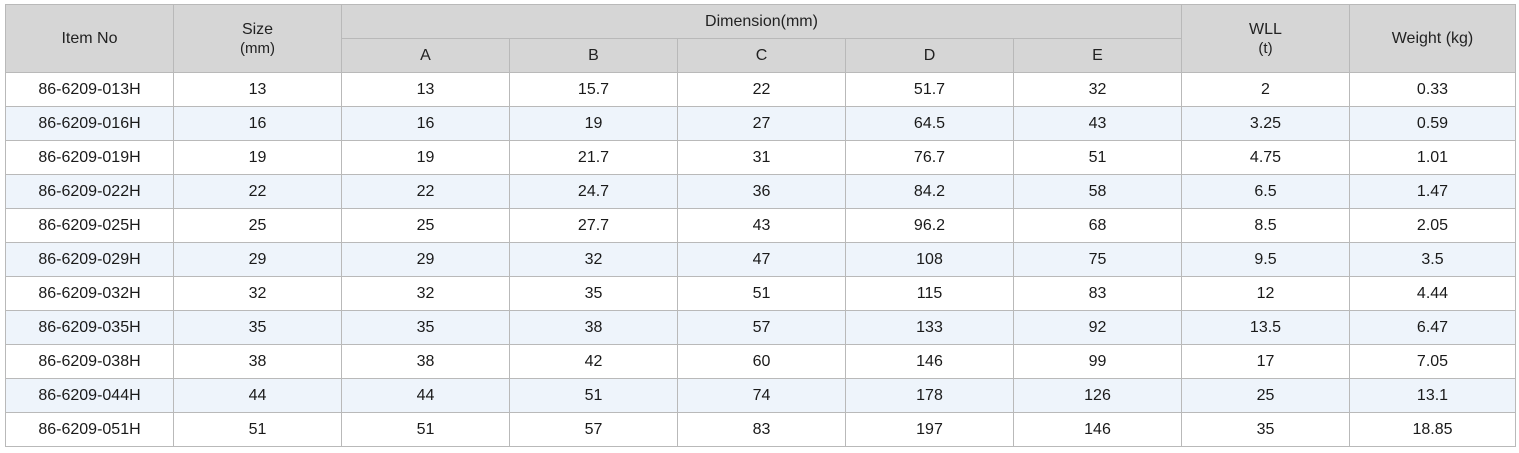 The image size is (1519, 453). What do you see at coordinates (257, 89) in the screenshot?
I see `cell-size: 13` at bounding box center [257, 89].